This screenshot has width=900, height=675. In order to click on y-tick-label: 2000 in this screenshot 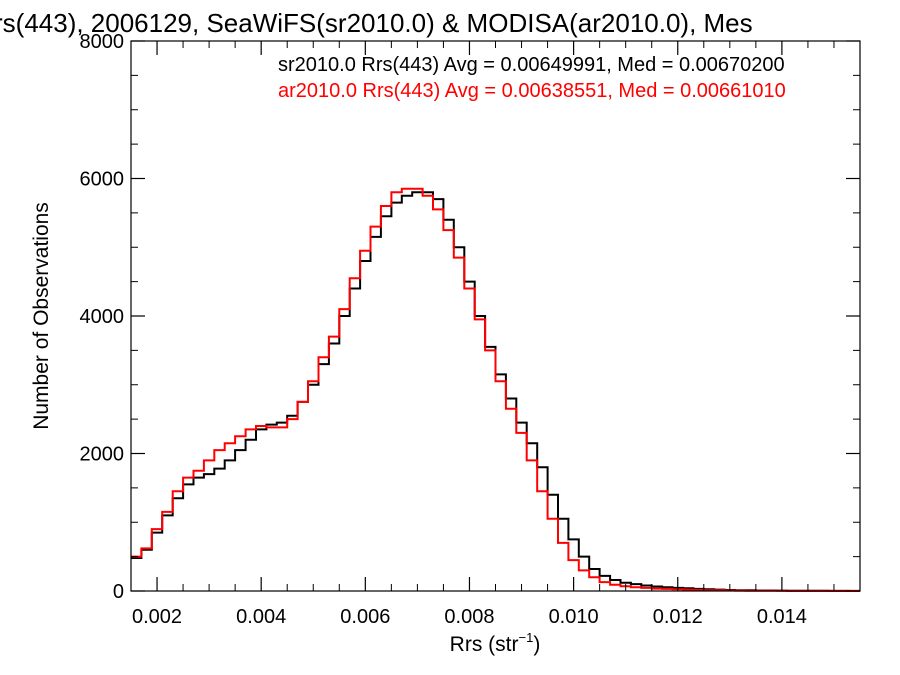, I will do `click(102, 455)`.